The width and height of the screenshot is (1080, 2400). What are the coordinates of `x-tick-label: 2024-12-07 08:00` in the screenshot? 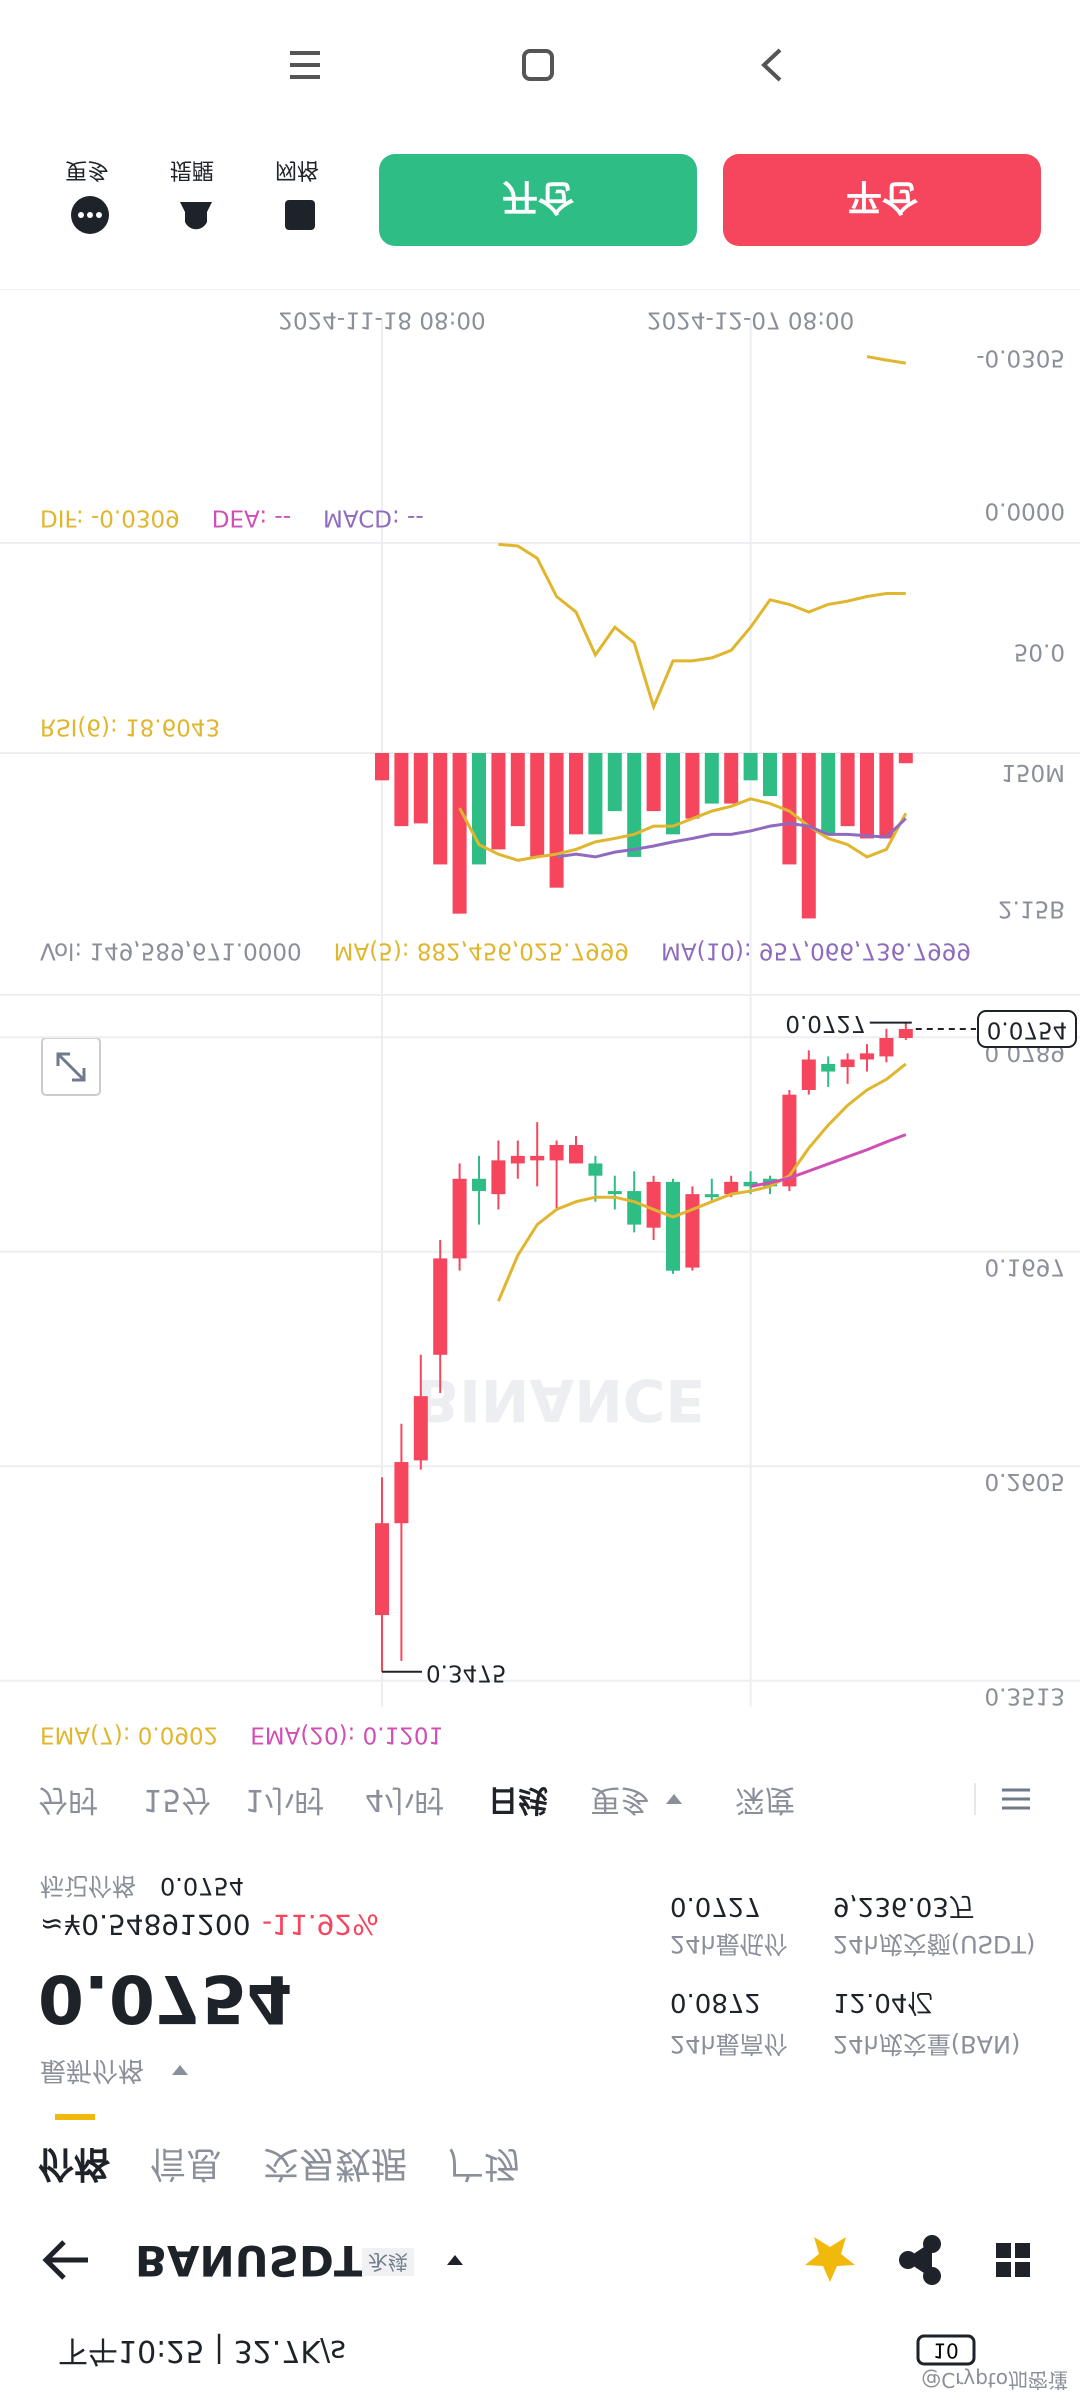 It's located at (750, 320).